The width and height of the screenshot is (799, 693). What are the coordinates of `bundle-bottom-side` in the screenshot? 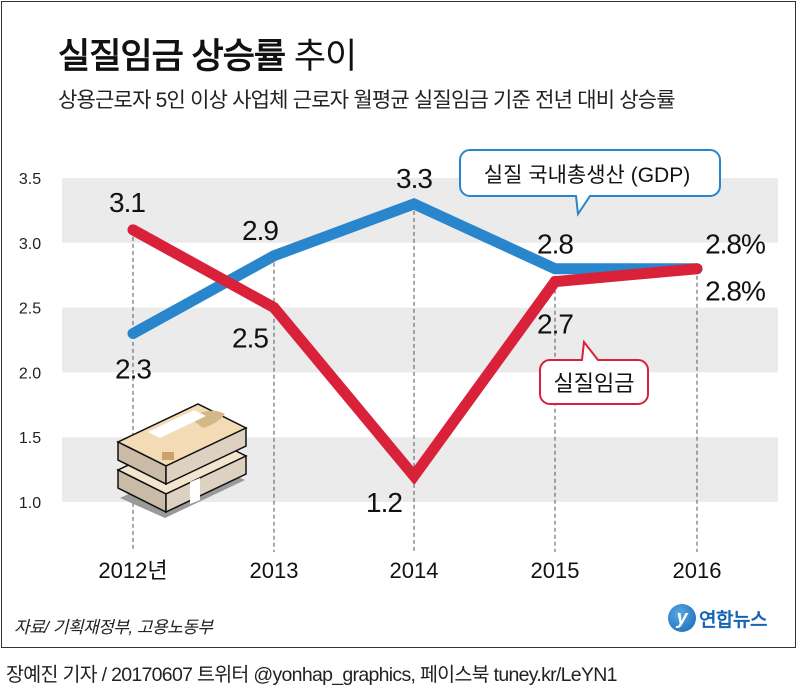 It's located at (206, 484).